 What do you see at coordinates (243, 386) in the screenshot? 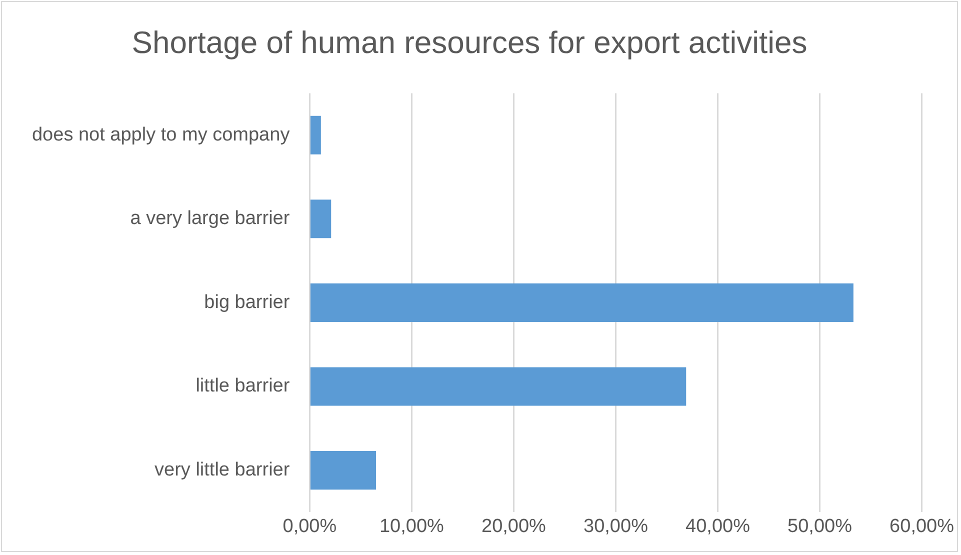
I see `y-tick-label: little barrier` at bounding box center [243, 386].